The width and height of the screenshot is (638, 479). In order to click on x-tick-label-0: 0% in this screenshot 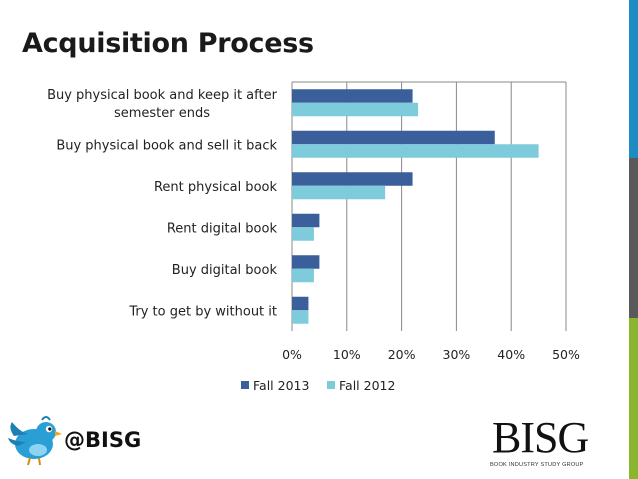, I will do `click(292, 354)`.